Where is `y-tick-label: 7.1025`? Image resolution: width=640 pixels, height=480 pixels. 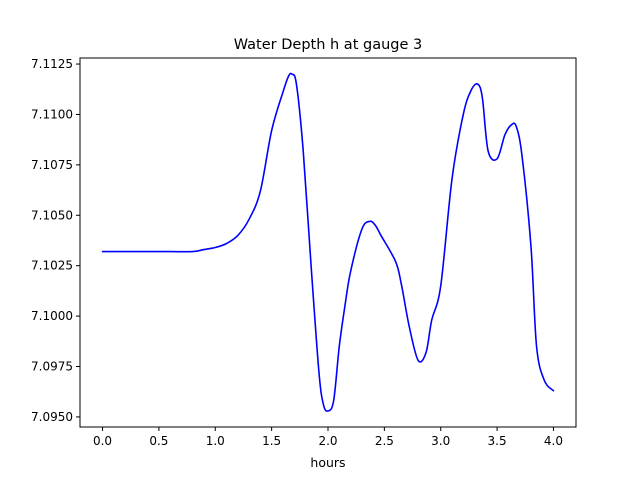 y-tick-label: 7.1025 is located at coordinates (52, 266).